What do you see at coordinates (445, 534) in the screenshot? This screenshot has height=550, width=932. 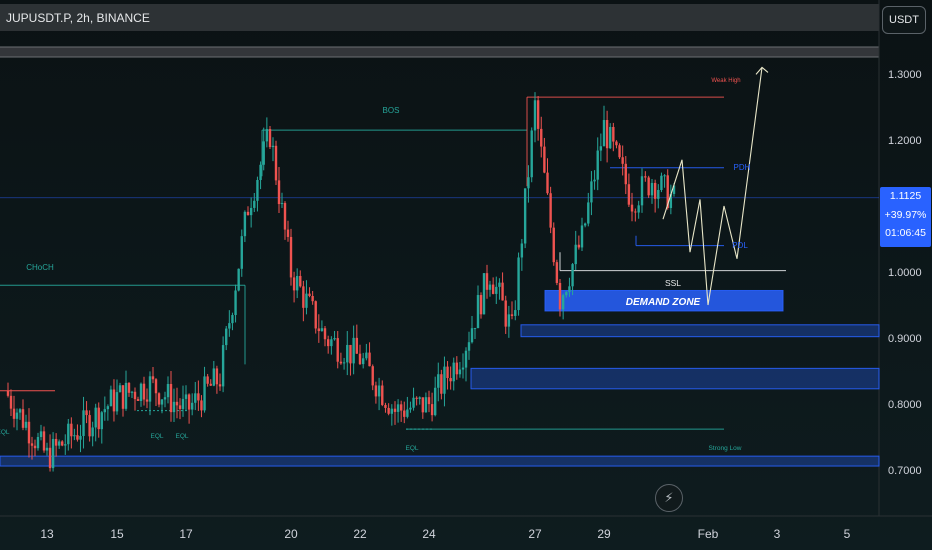 I see `time-axis: 13 15 17 20 22 24 27 29 Feb 3 5` at bounding box center [445, 534].